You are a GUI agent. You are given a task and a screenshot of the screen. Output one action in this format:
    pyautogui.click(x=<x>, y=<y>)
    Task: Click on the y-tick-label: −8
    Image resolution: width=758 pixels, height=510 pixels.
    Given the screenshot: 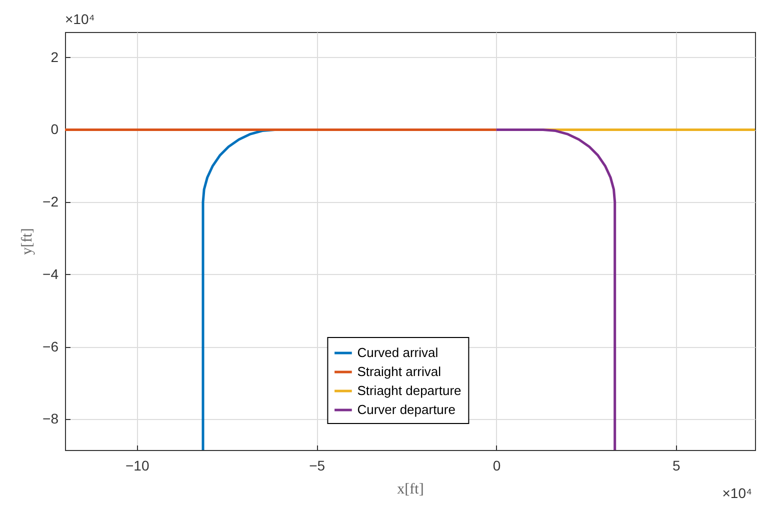 What is the action you would take?
    pyautogui.click(x=50, y=418)
    